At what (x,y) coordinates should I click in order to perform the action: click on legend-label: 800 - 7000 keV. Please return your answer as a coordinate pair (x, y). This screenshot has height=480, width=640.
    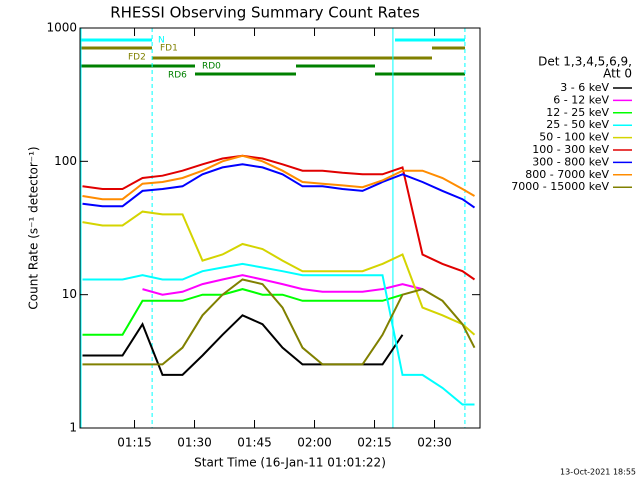
    Looking at the image, I should click on (567, 174).